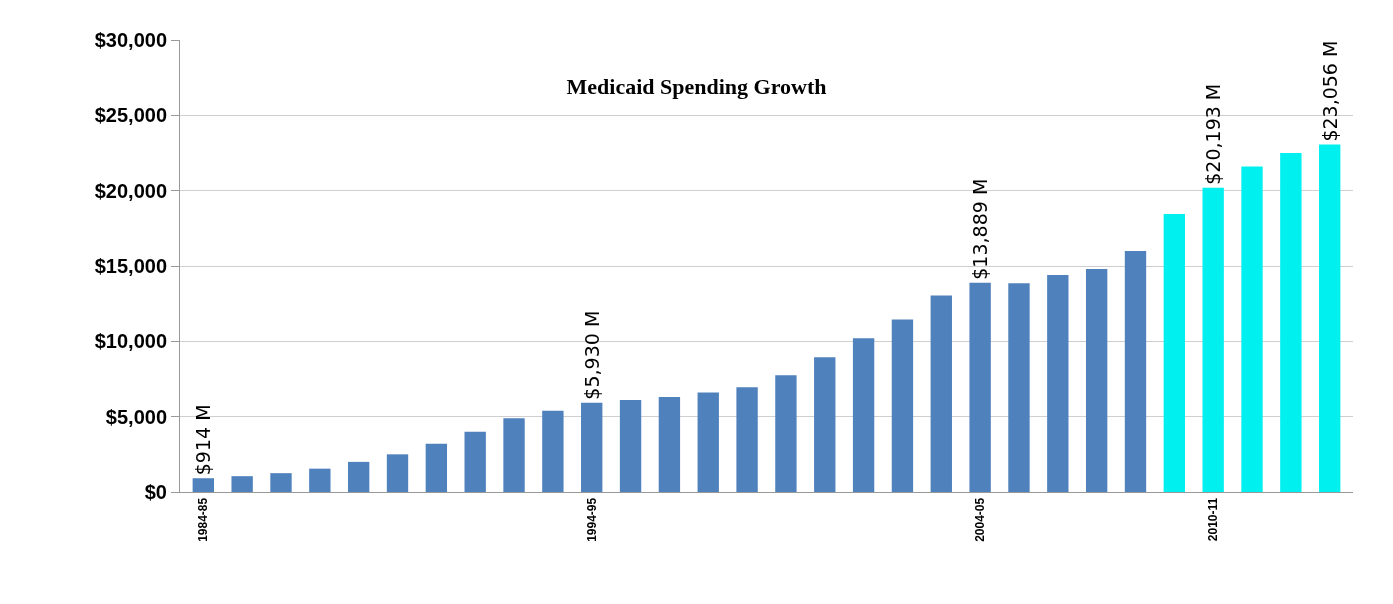 The width and height of the screenshot is (1393, 604). What do you see at coordinates (130, 341) in the screenshot?
I see `y-tick-label: $10,000` at bounding box center [130, 341].